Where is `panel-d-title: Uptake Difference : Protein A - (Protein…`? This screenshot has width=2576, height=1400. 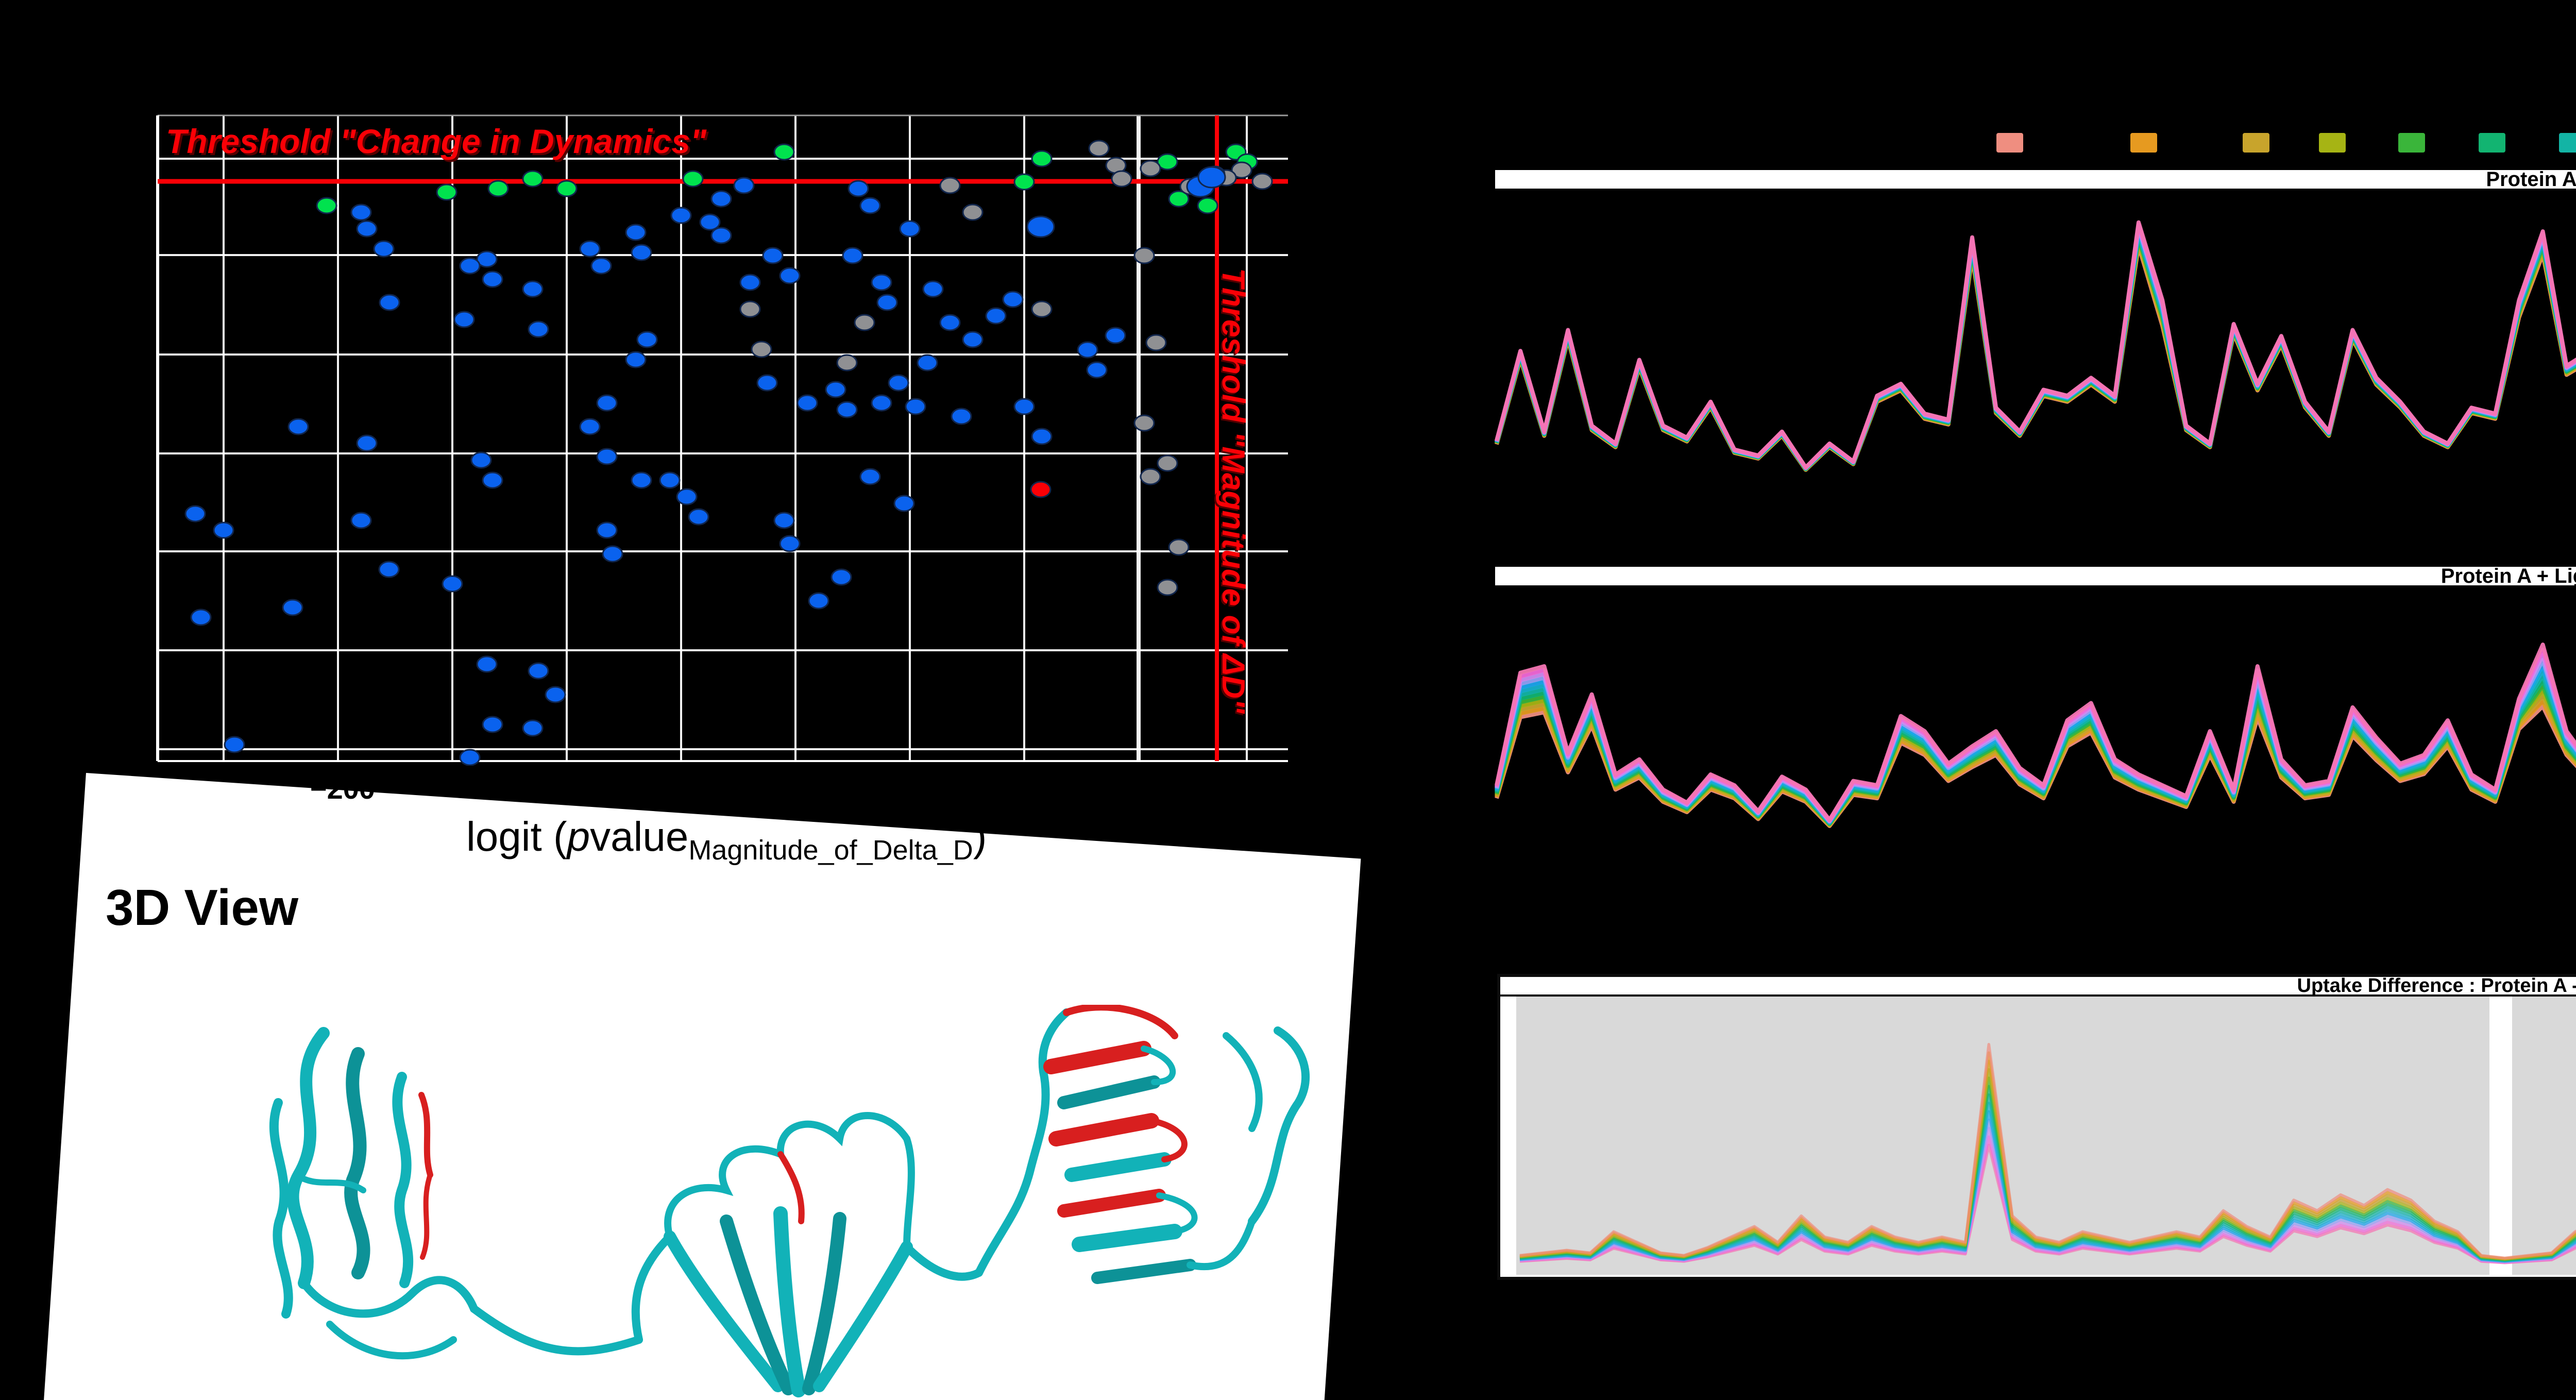
panel-d-title: Uptake Difference : Protein A - (Protein… is located at coordinates (2436, 985).